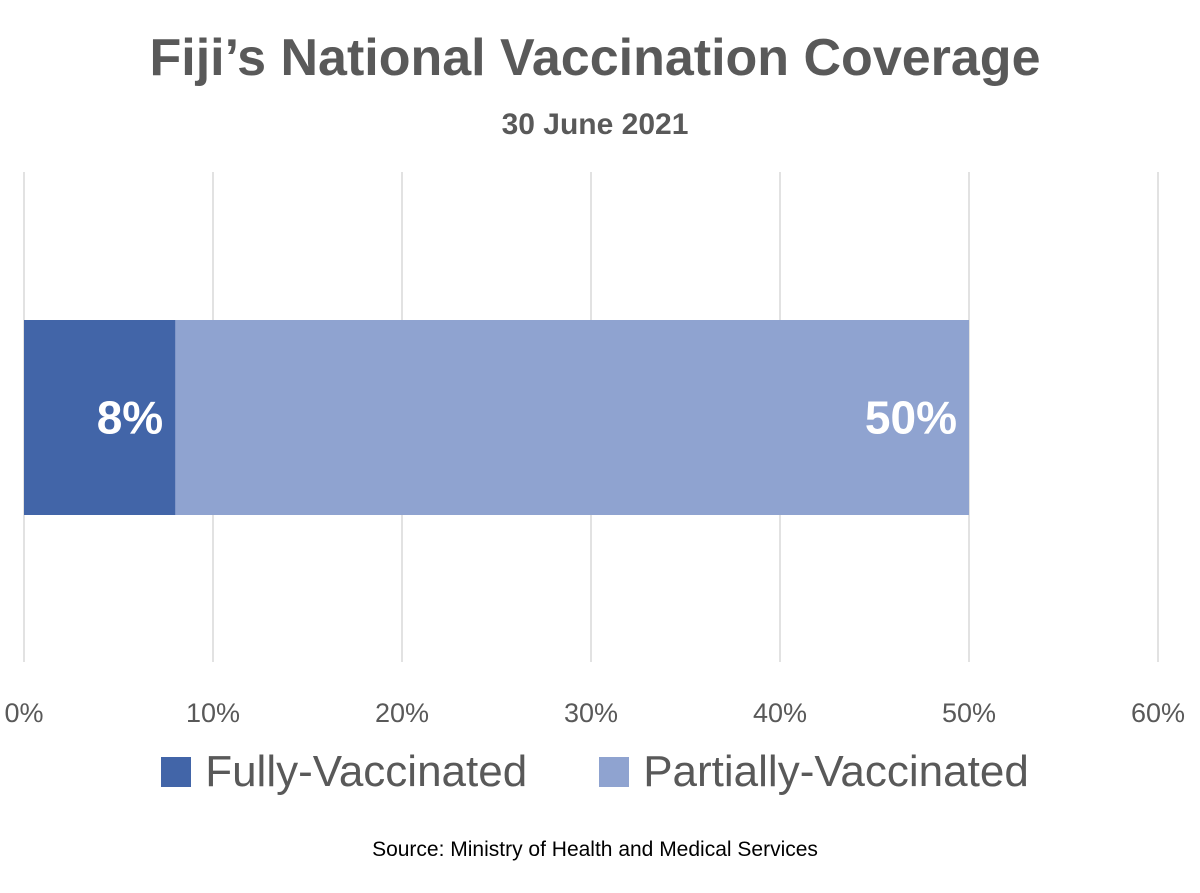 The width and height of the screenshot is (1200, 893). What do you see at coordinates (780, 713) in the screenshot?
I see `x-tick-label: 40%` at bounding box center [780, 713].